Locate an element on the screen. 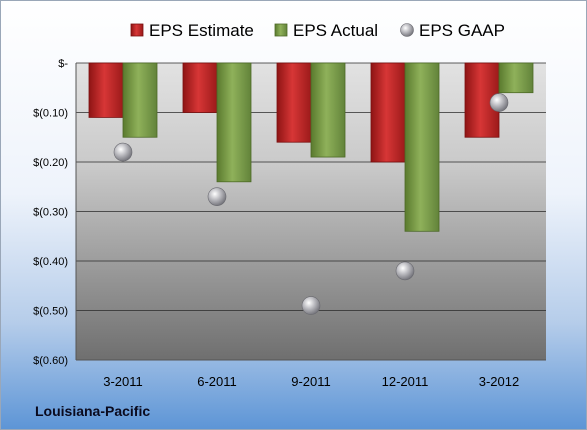  y-tick-label: $(0.60) is located at coordinates (50, 361).